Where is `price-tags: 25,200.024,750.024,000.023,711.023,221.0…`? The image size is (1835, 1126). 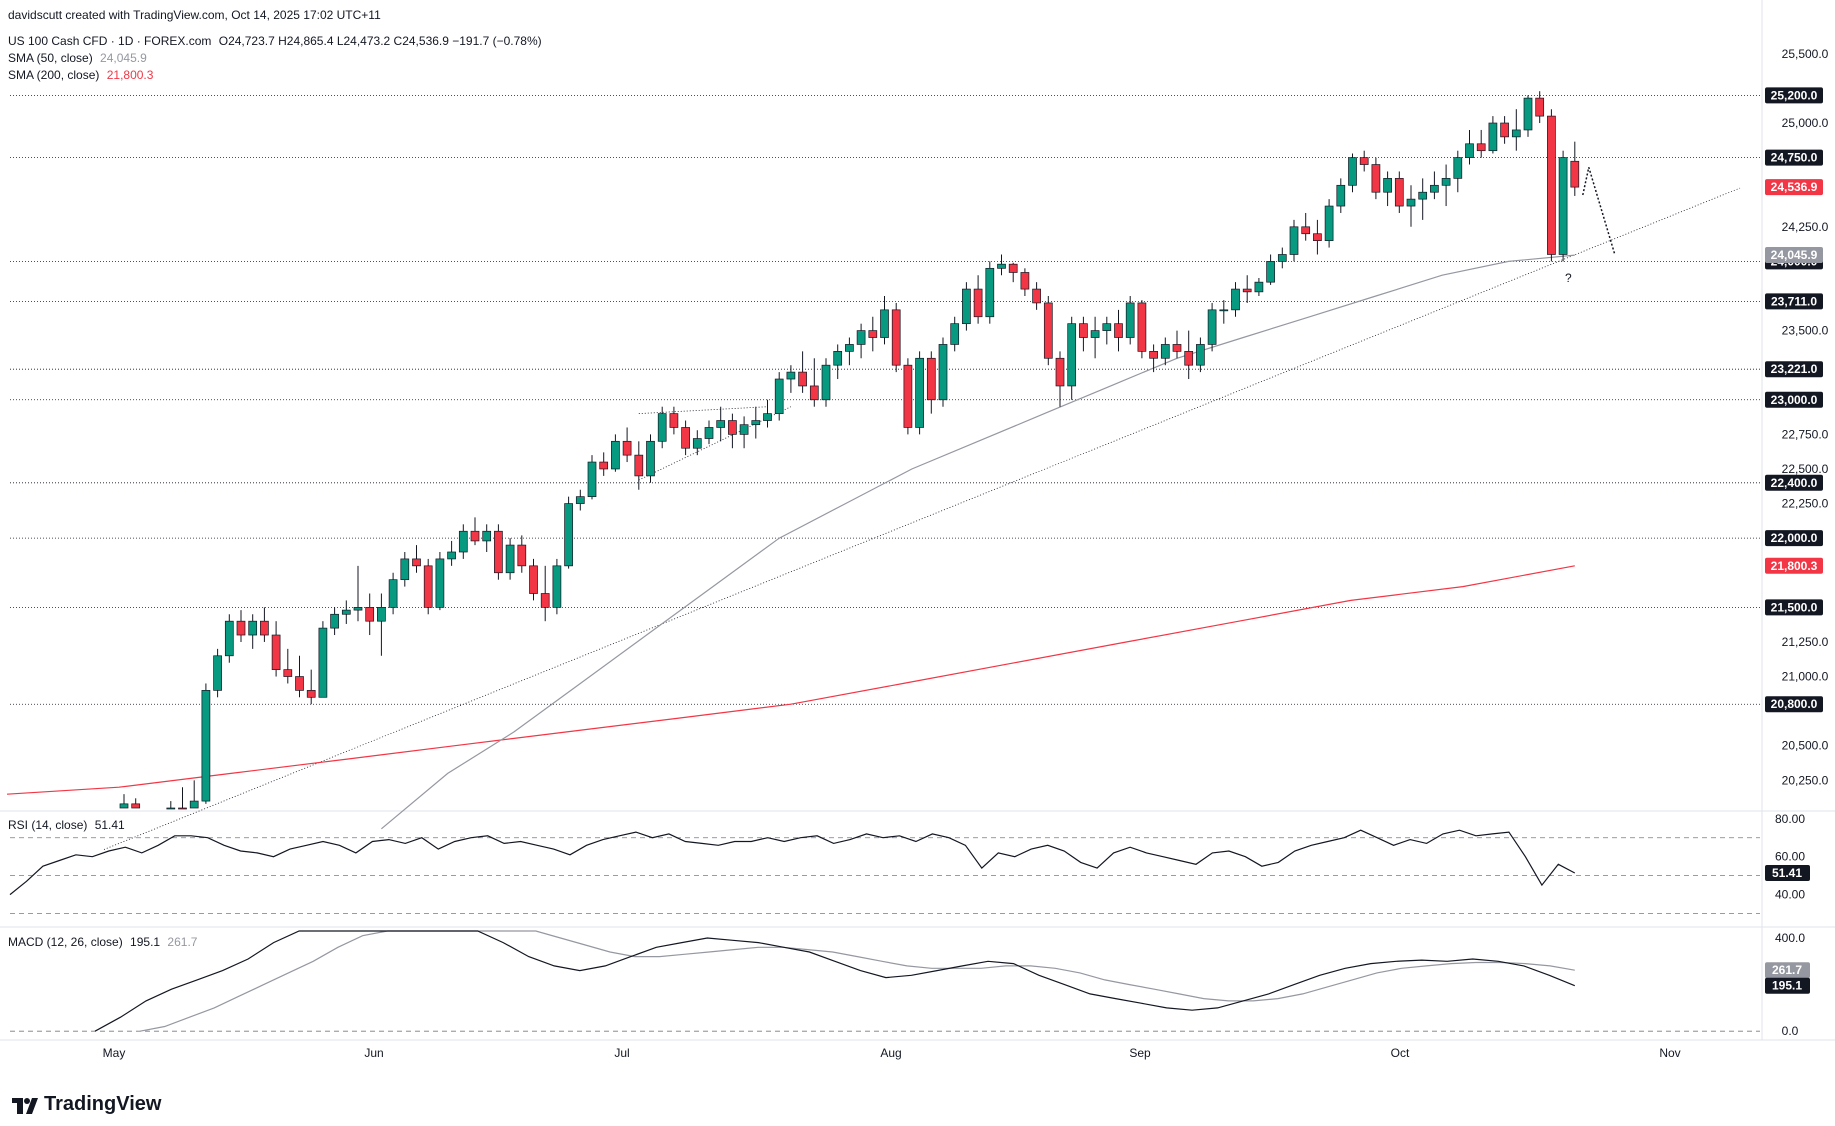 price-tags: 25,200.024,750.024,000.023,711.023,221.0… is located at coordinates (1794, 400).